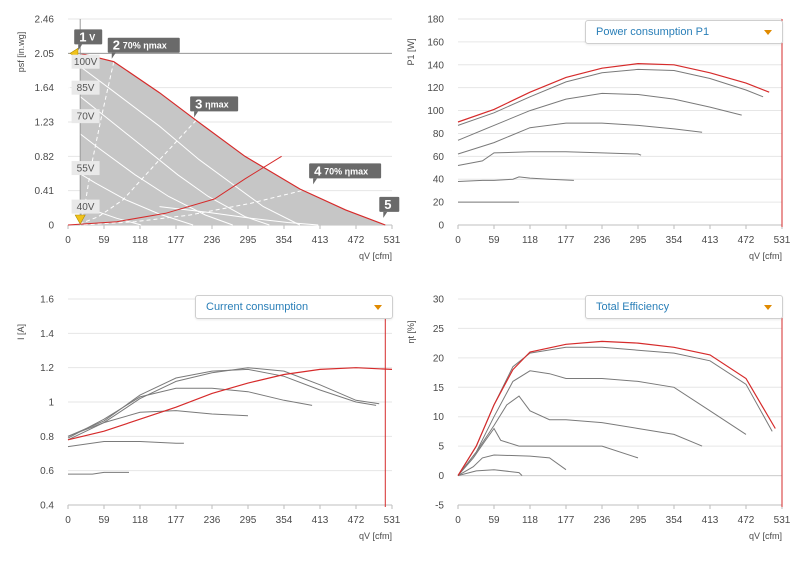 The image size is (792, 571). Describe the element at coordinates (47, 300) in the screenshot. I see `y-tick-label: 1.6` at that location.